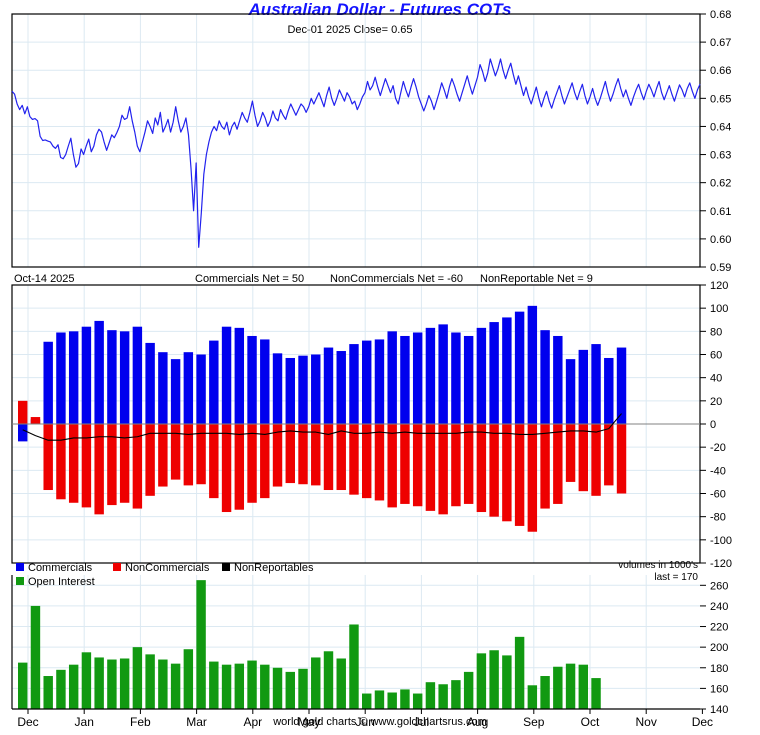 This screenshot has width=760, height=735. I want to click on price-axis-label: 0.59, so click(720, 268).